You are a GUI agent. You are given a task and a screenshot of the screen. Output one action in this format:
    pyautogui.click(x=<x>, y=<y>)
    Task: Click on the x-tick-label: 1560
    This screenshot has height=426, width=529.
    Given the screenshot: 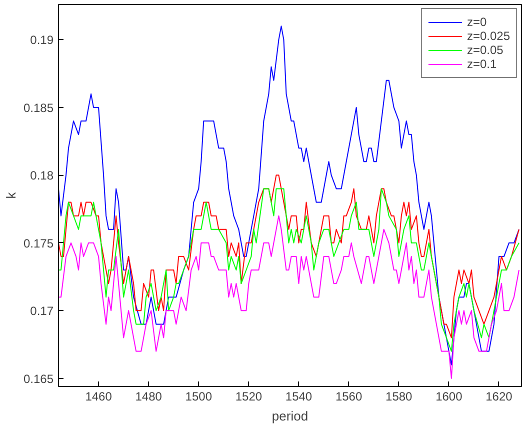 What is the action you would take?
    pyautogui.click(x=348, y=397)
    